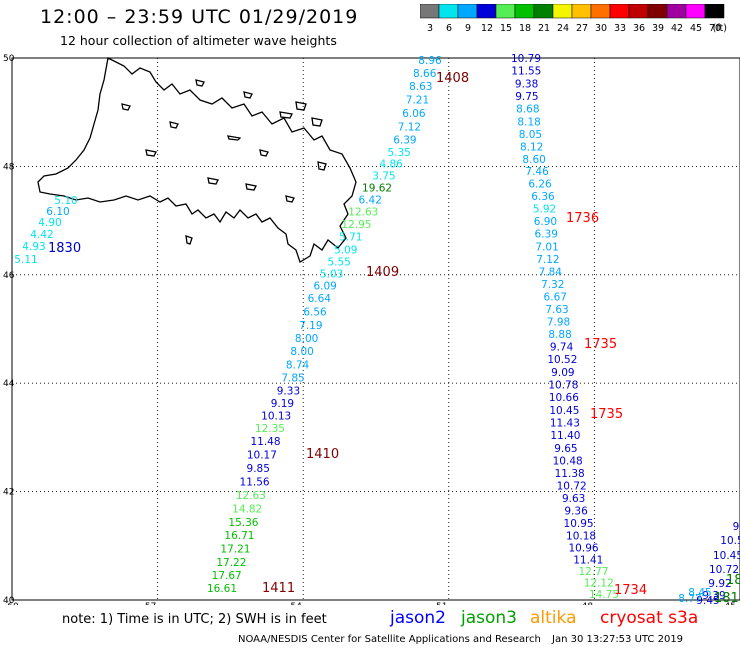 This screenshot has width=740, height=650. Describe the element at coordinates (282, 404) in the screenshot. I see `wave-height-label: 9.19` at that location.